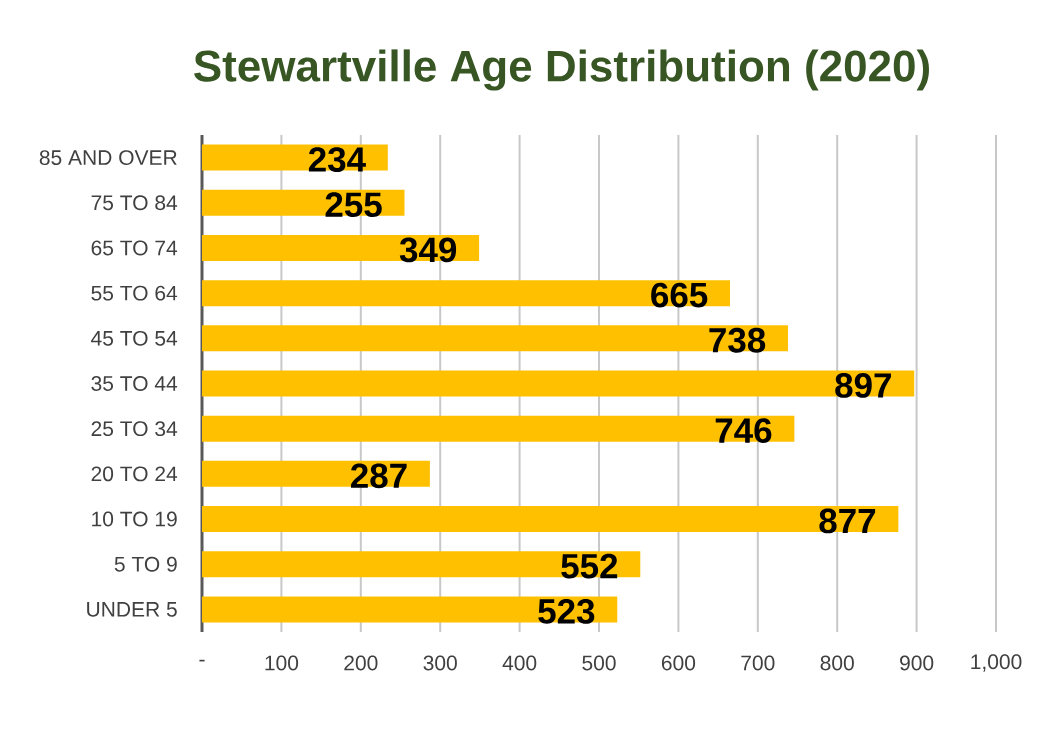 The height and width of the screenshot is (730, 1045). I want to click on data-label: 738, so click(737, 340).